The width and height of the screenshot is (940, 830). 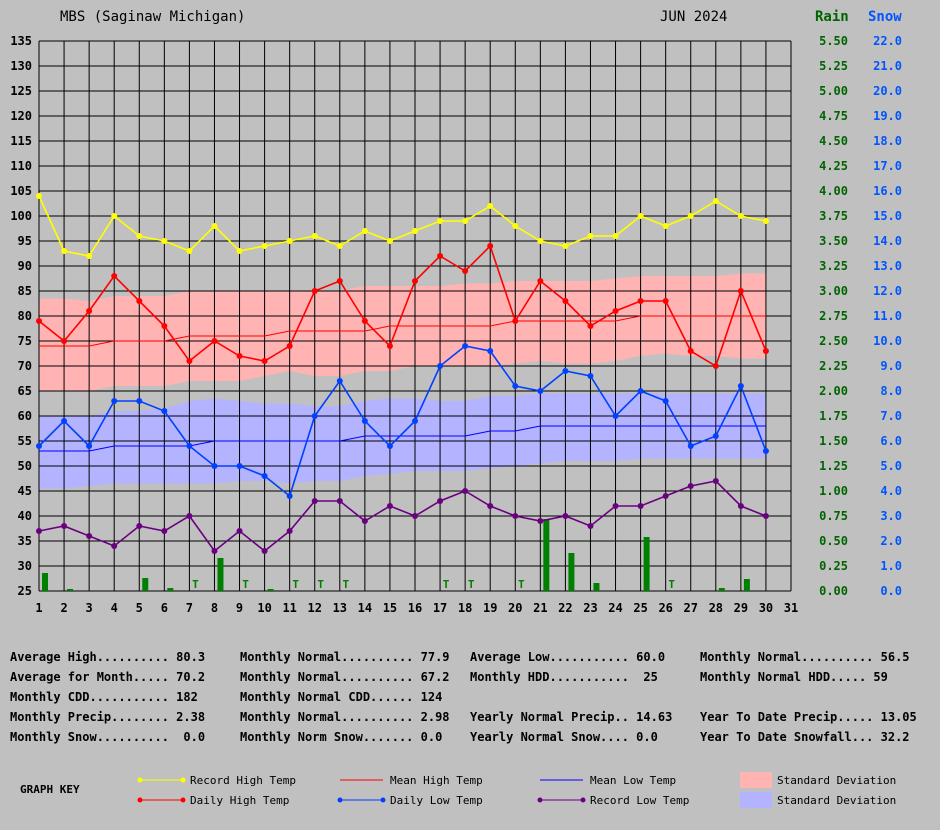 I want to click on y-tick-label: 105, so click(x=21, y=191).